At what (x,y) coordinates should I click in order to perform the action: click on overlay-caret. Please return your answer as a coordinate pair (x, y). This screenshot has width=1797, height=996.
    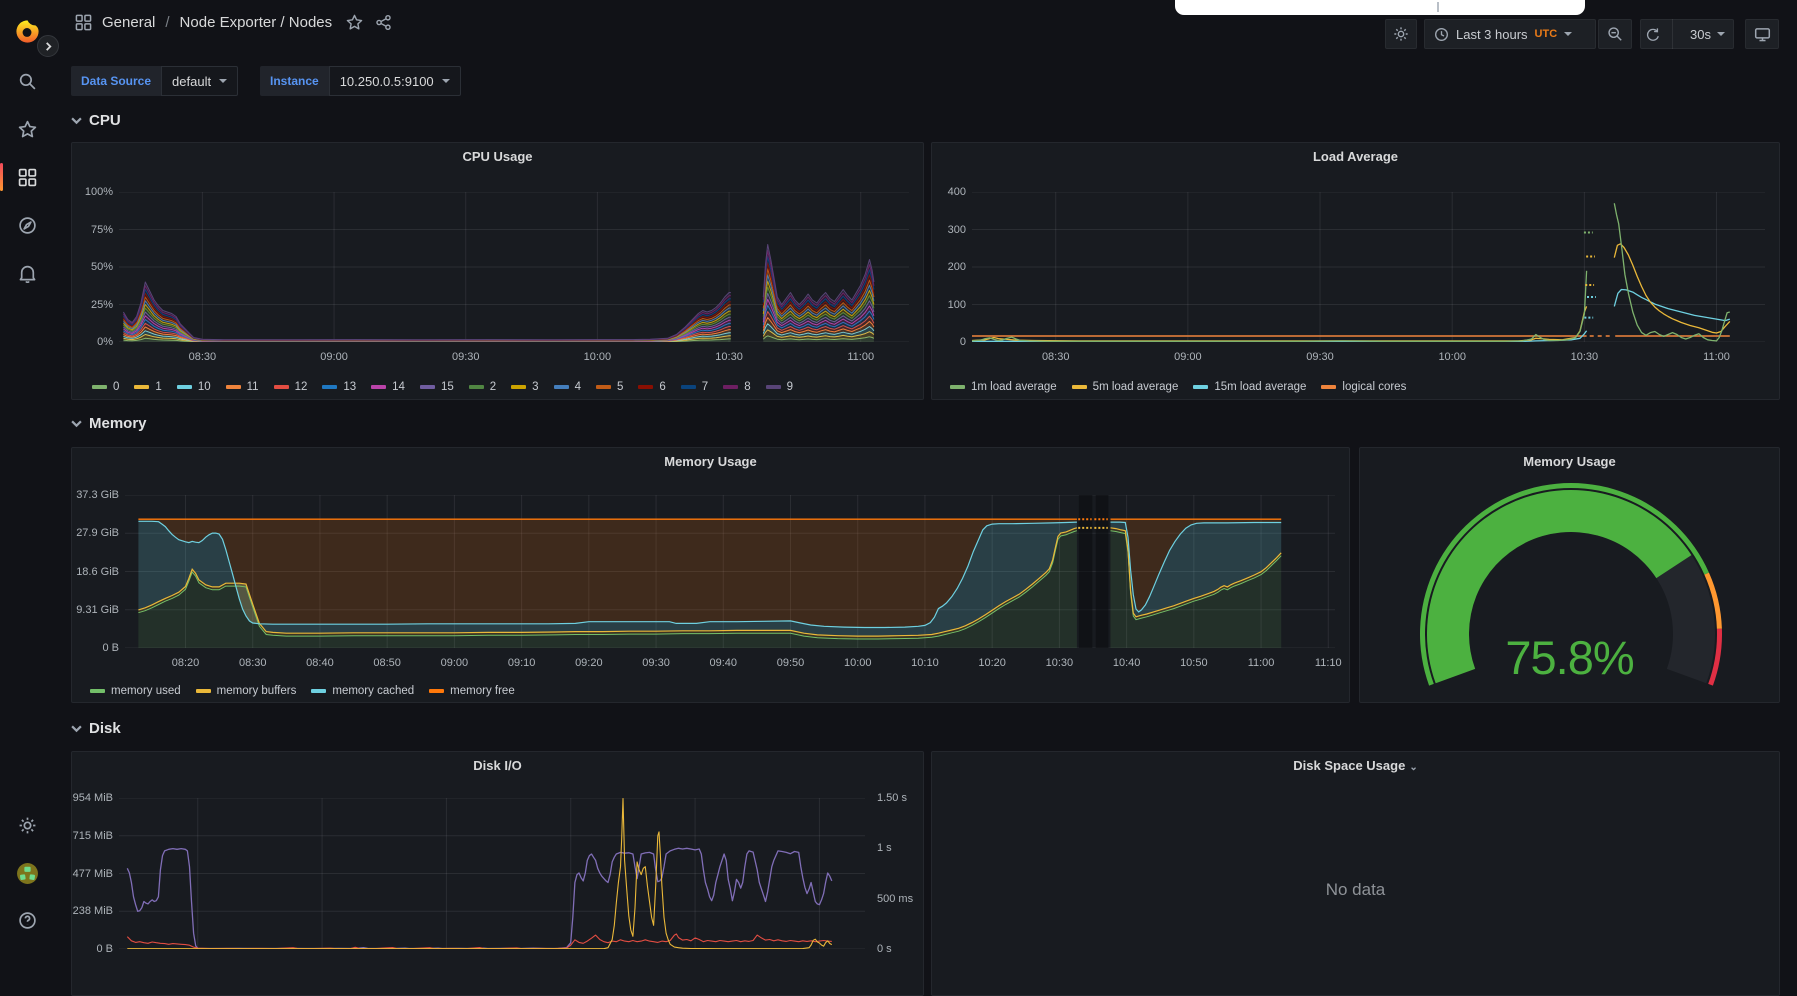
    Looking at the image, I should click on (1438, 7).